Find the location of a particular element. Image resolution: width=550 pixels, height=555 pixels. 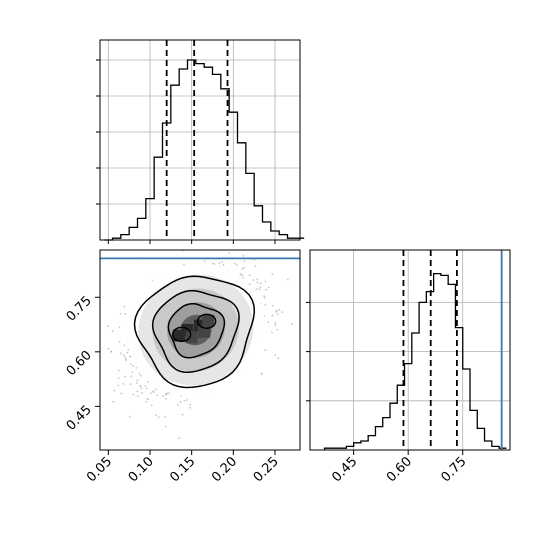

joint-xtick-label: 0.05 is located at coordinates (99, 469).